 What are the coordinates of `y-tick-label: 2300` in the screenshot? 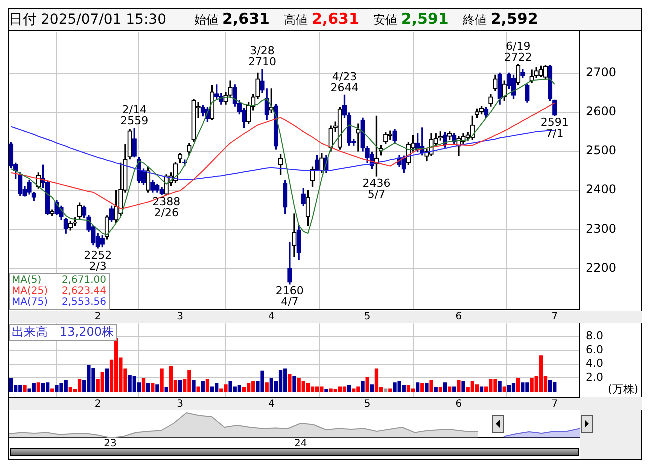 It's located at (601, 229).